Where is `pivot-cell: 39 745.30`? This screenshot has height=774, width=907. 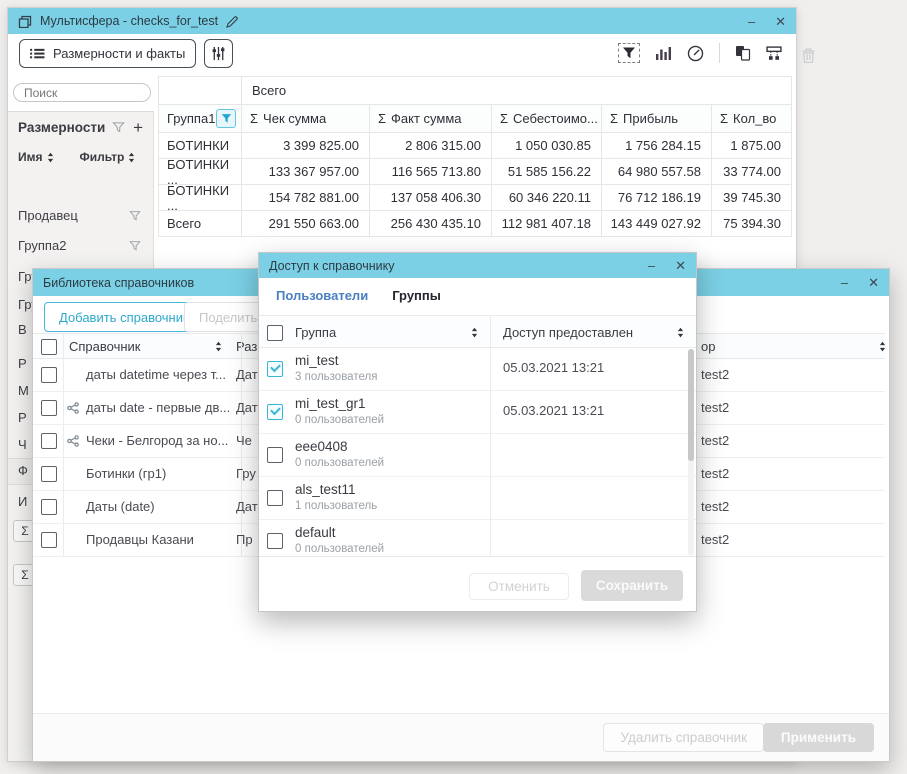 pivot-cell: 39 745.30 is located at coordinates (752, 198).